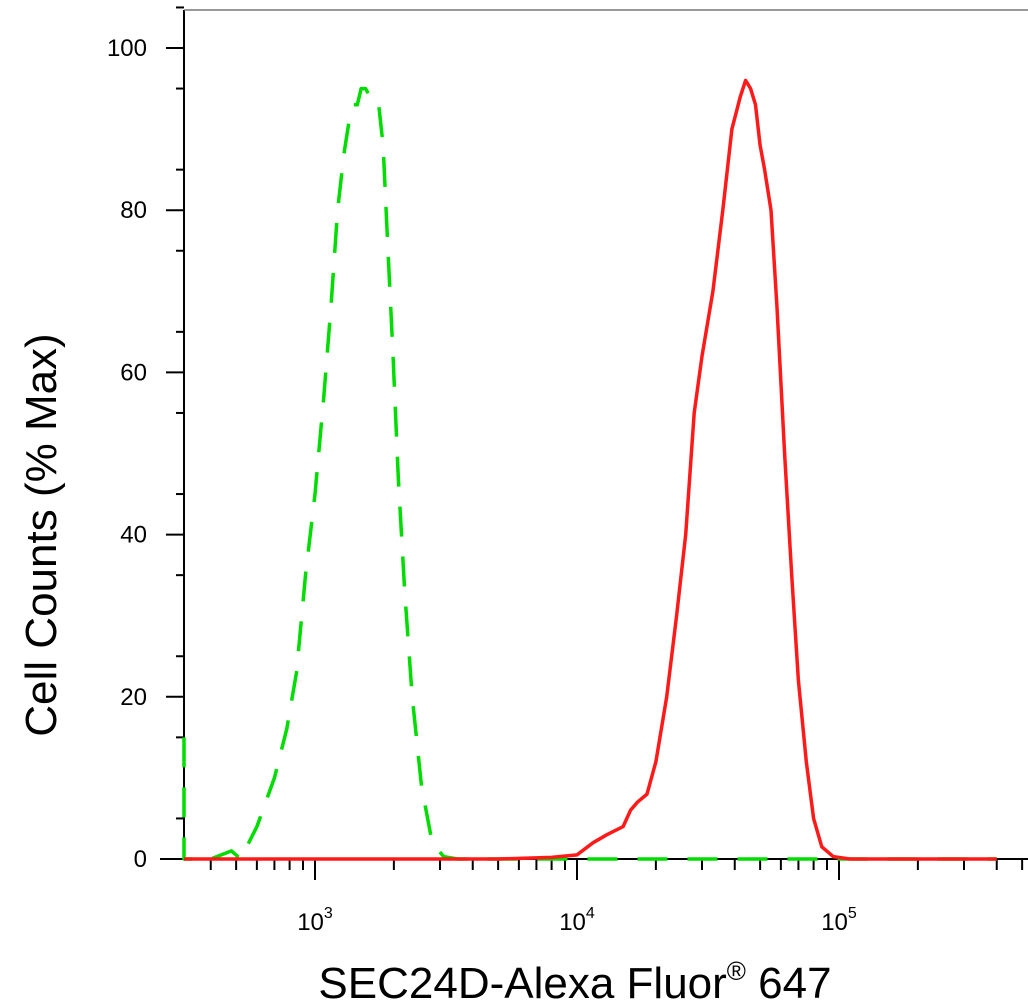 The image size is (1028, 1008). I want to click on x-axis-title: SEC24D-Alexa Fluor® 647, so click(574, 982).